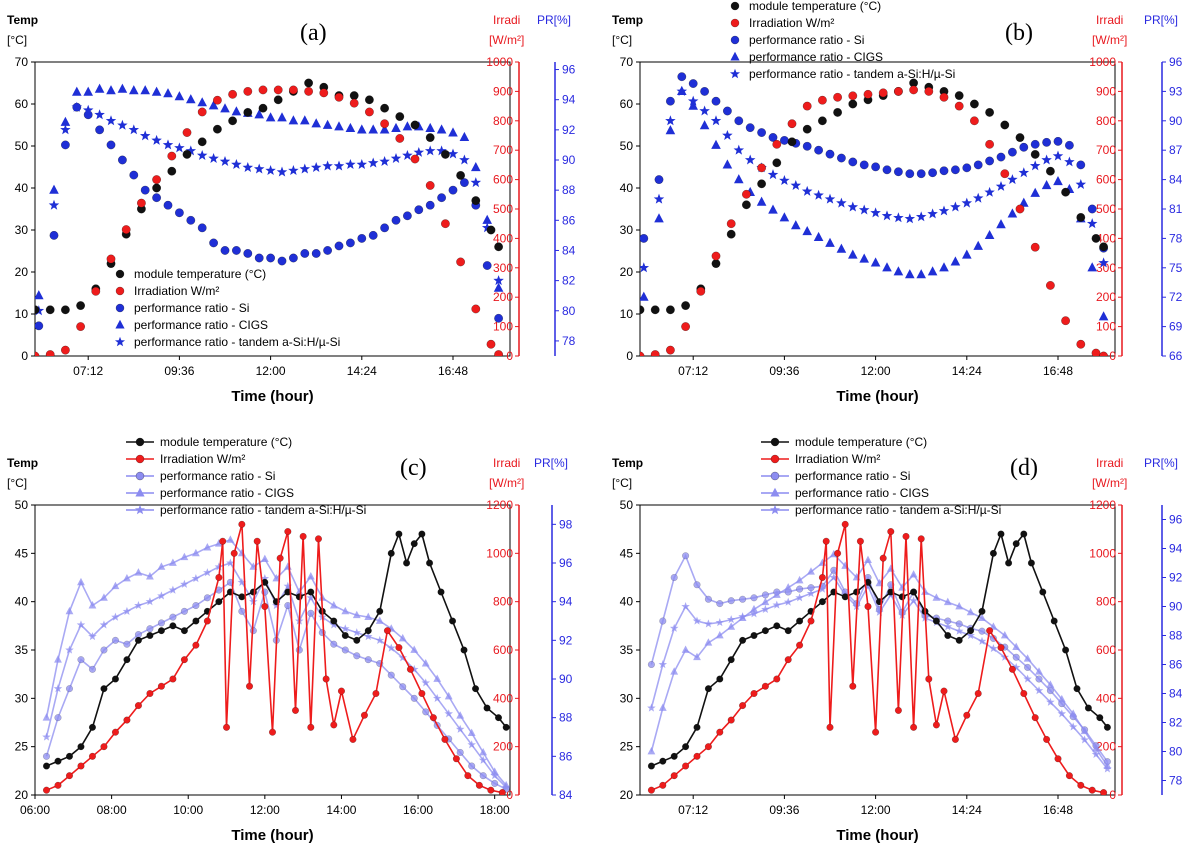  I want to click on legend-label: performance ratio - CIGS, so click(227, 493).